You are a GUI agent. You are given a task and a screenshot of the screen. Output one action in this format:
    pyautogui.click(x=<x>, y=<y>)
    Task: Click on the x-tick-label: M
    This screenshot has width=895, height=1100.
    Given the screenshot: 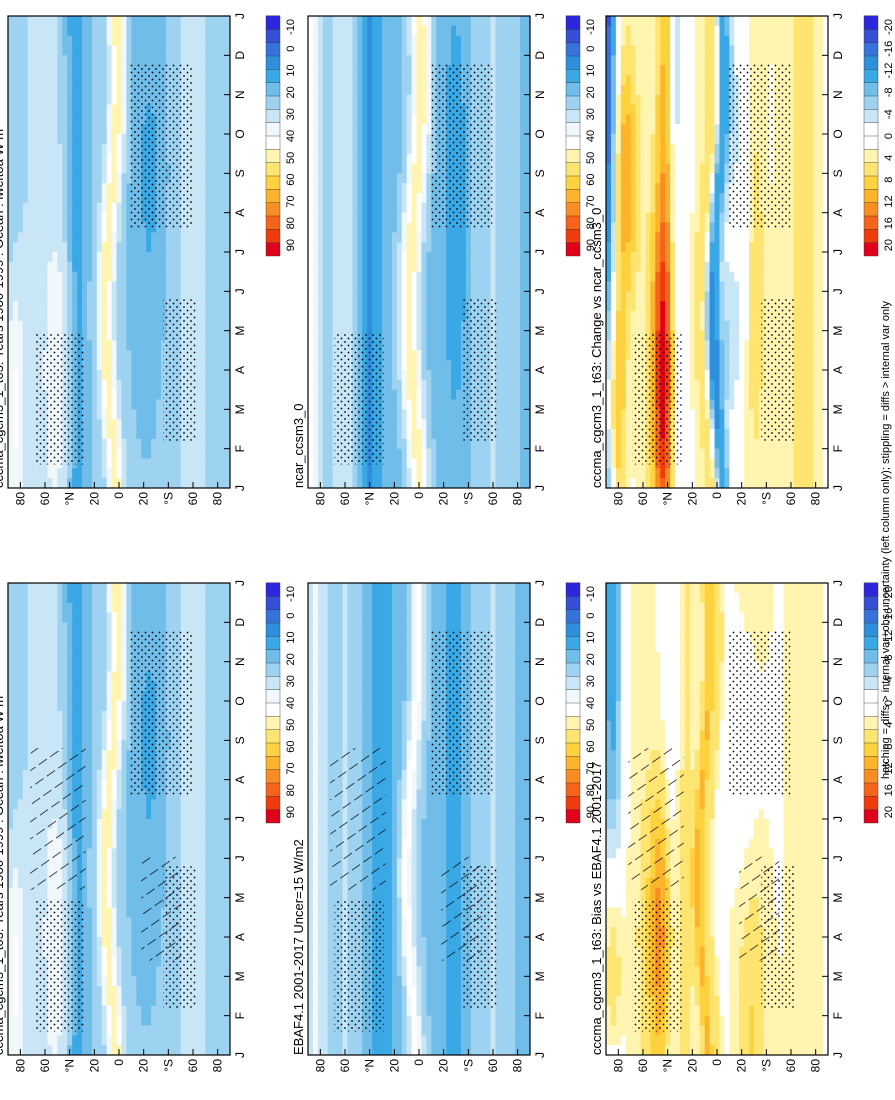 What is the action you would take?
    pyautogui.click(x=540, y=898)
    